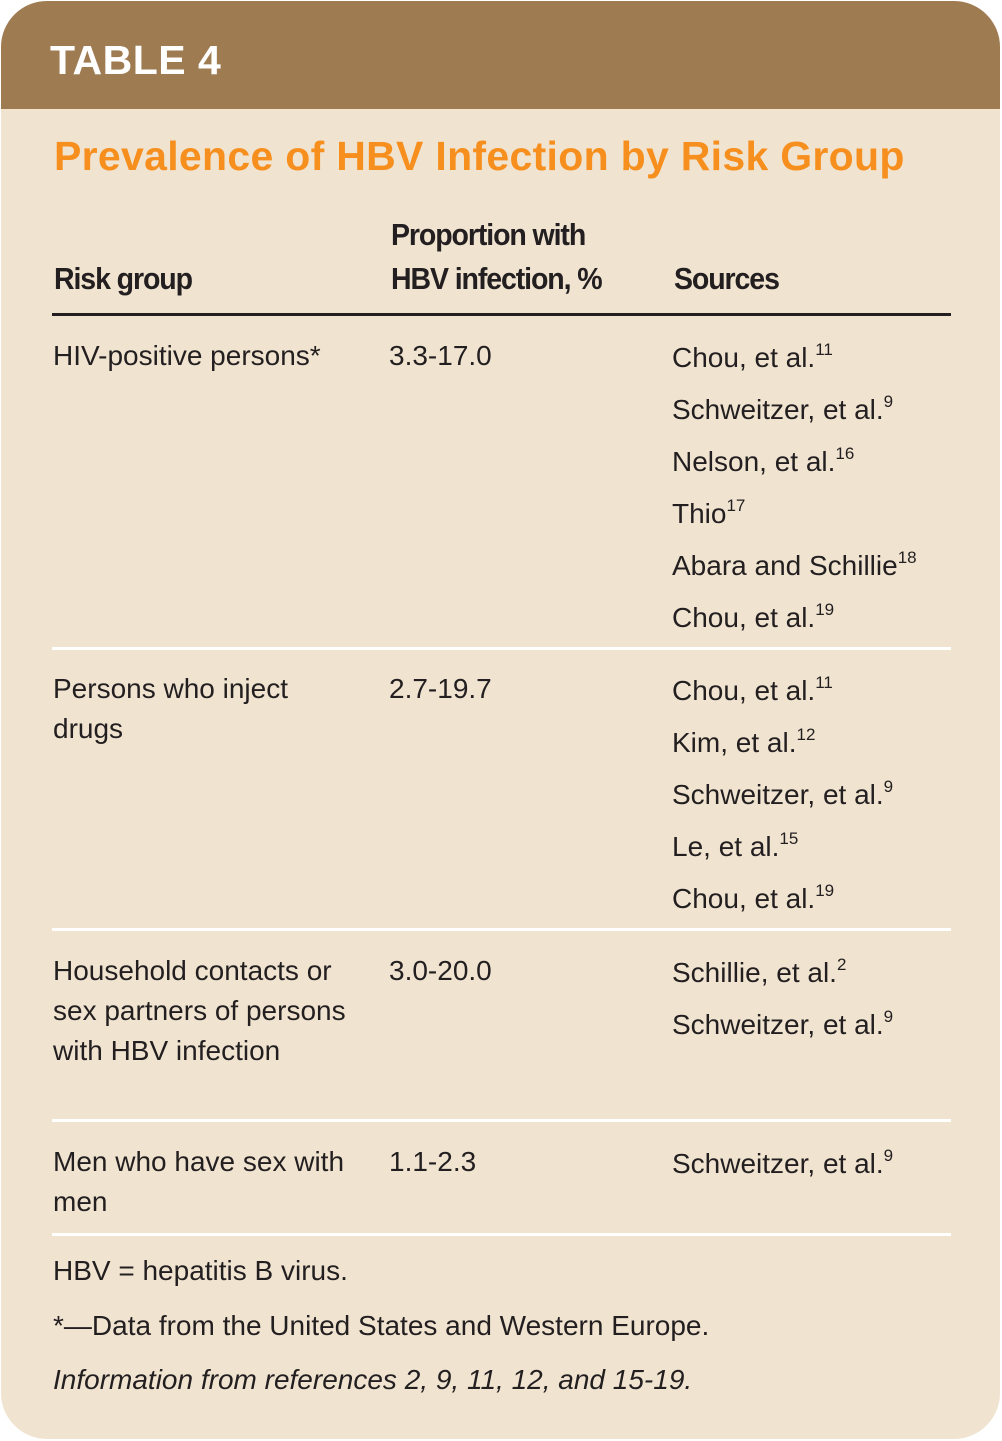 This screenshot has height=1441, width=1002. I want to click on source-name: Le, et al., so click(726, 846).